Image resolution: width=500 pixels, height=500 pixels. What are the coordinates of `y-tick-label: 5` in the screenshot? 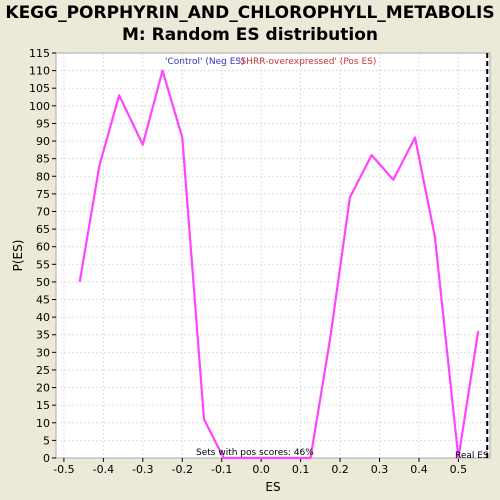 It's located at (46, 440).